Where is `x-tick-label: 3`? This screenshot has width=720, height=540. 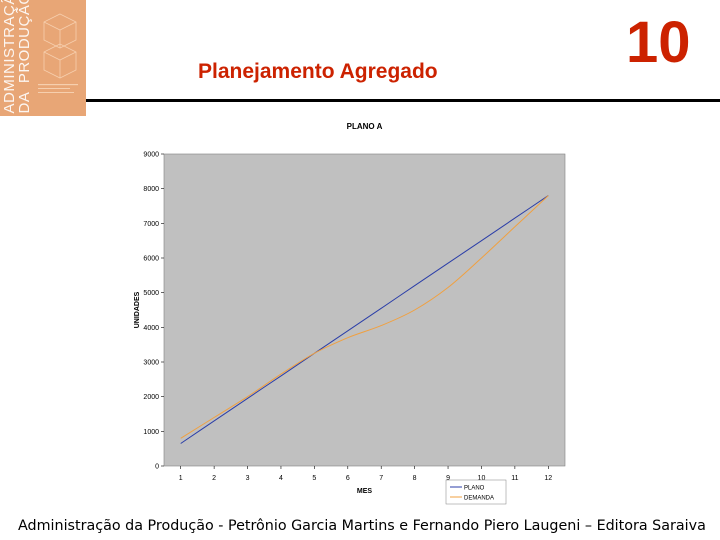
x-tick-label: 3 is located at coordinates (248, 478).